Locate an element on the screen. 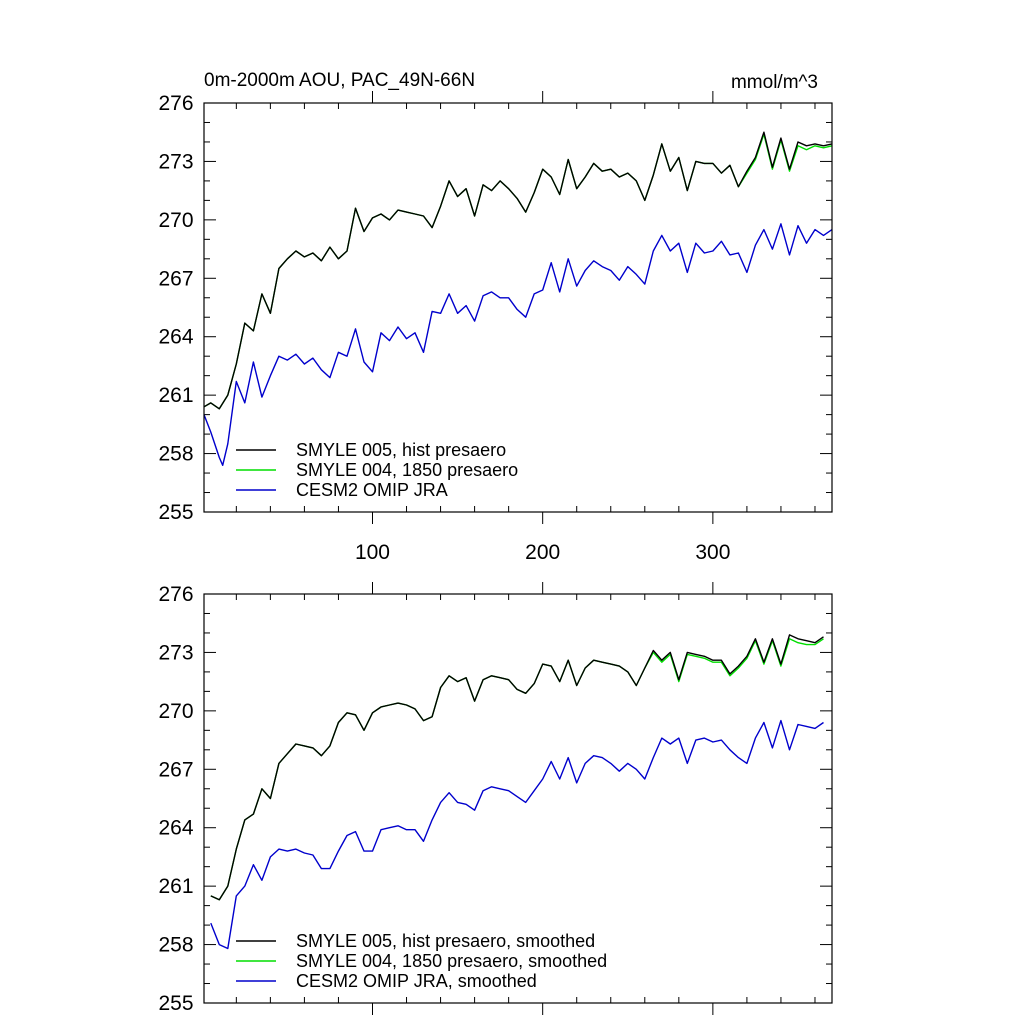 The image size is (1024, 1024). x-tick-label: 100 is located at coordinates (372, 552).